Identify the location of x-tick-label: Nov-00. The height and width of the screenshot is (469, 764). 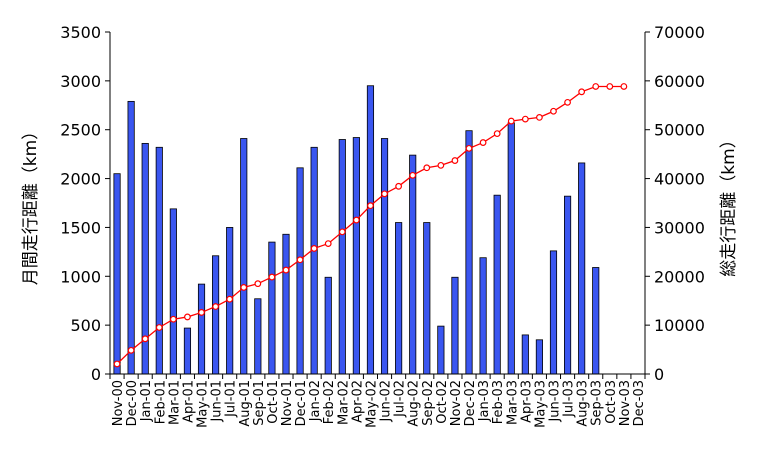
(118, 403).